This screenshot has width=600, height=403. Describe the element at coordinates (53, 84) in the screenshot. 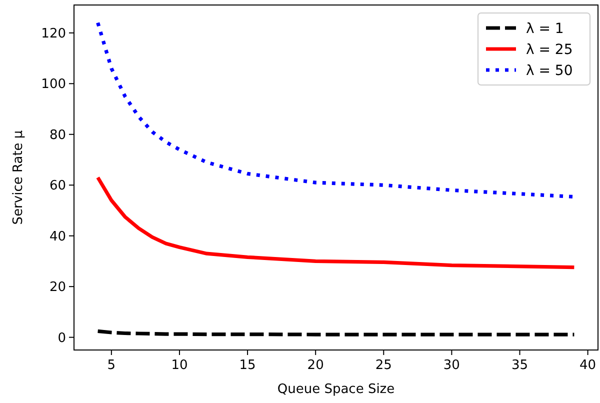

I see `y-tick-label: 100` at that location.